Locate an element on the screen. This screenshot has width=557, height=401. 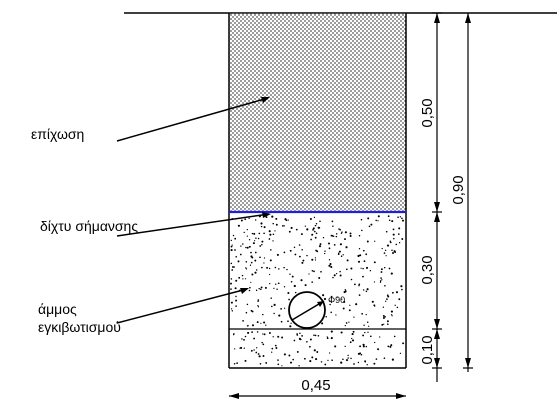
layer-bottom-label: 0,10 is located at coordinates (427, 349).